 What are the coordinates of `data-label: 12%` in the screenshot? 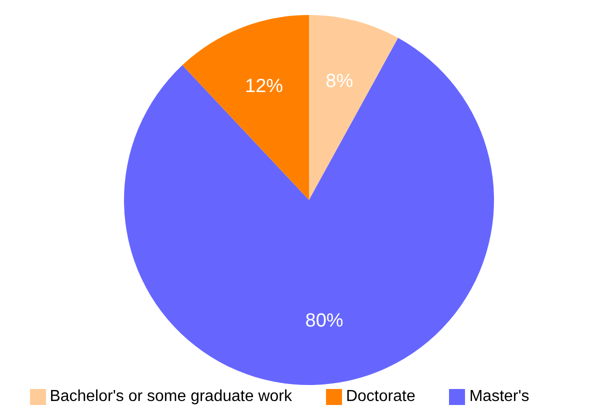 It's located at (264, 86).